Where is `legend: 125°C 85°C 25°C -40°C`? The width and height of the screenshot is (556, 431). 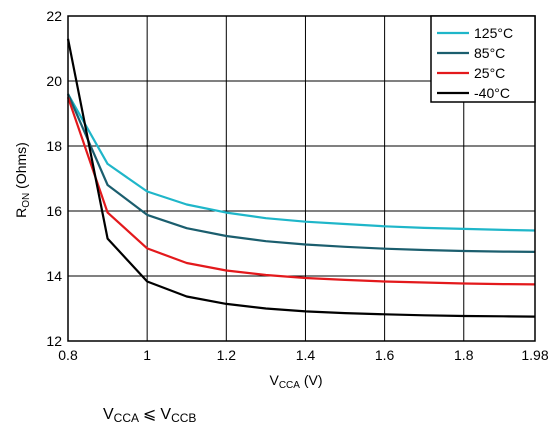 legend: 125°C 85°C 25°C -40°C is located at coordinates (483, 59).